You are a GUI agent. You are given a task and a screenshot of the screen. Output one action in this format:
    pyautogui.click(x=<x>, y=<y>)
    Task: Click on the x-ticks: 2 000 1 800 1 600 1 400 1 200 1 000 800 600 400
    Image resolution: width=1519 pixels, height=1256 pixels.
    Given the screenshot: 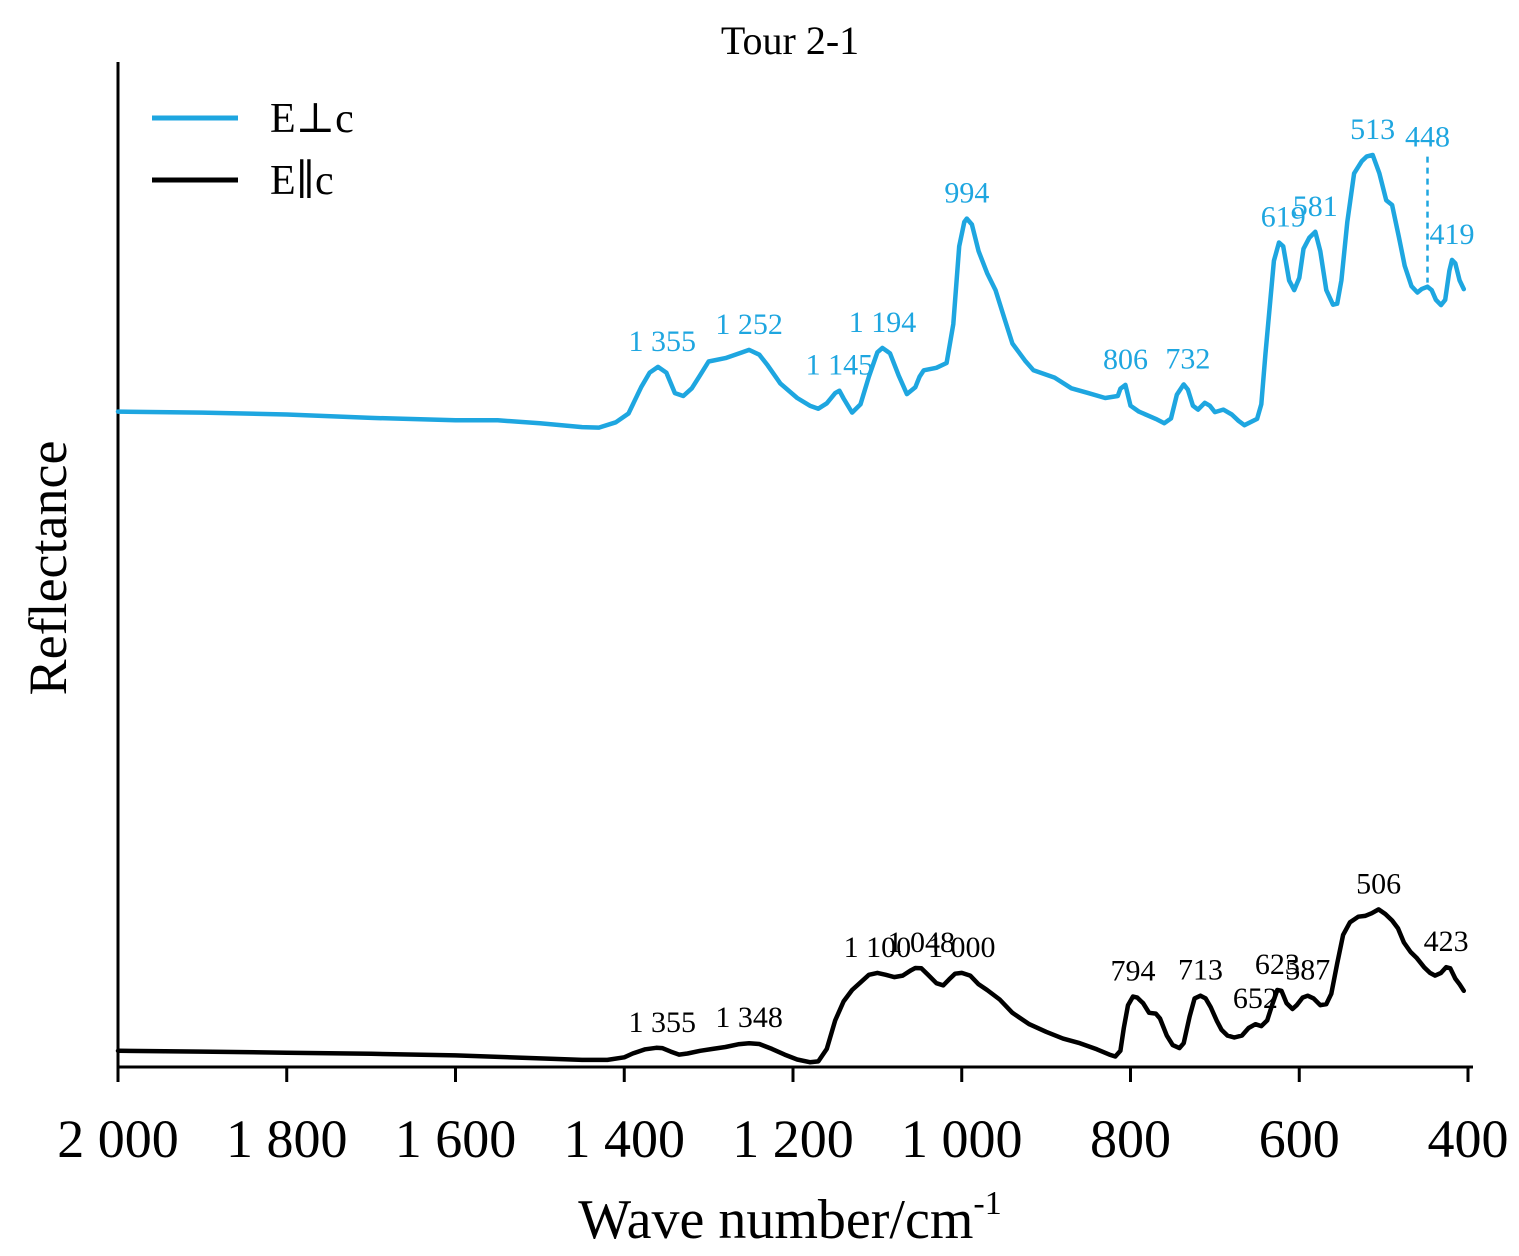 What is the action you would take?
    pyautogui.click(x=783, y=1118)
    